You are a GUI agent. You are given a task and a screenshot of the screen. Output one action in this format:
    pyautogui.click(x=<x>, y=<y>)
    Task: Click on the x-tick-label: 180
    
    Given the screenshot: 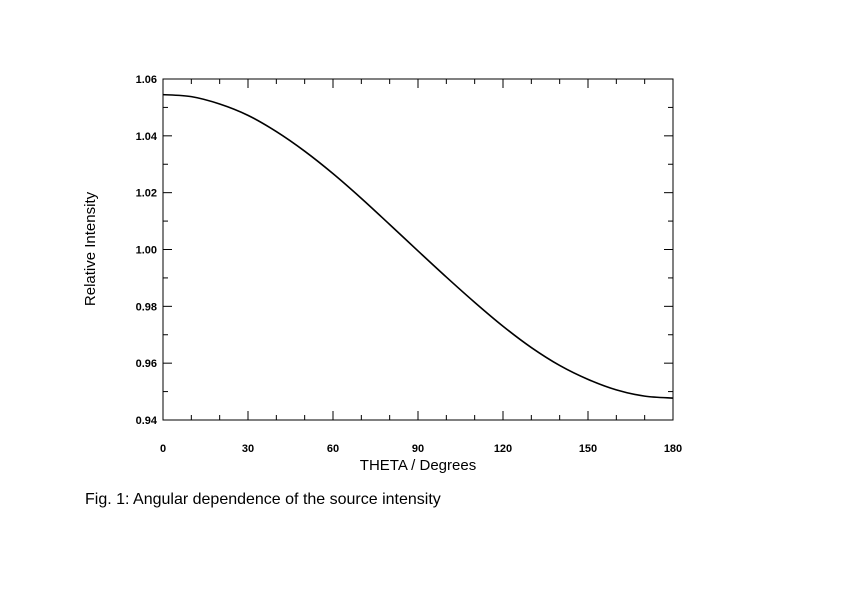 What is the action you would take?
    pyautogui.click(x=673, y=449)
    